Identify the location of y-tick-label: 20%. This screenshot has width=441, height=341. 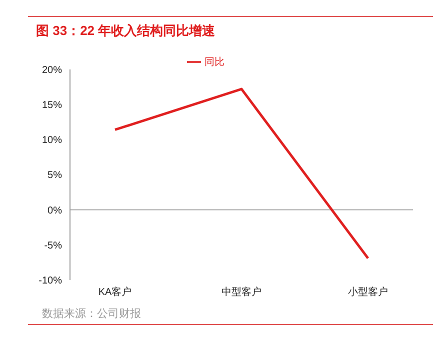
(52, 70).